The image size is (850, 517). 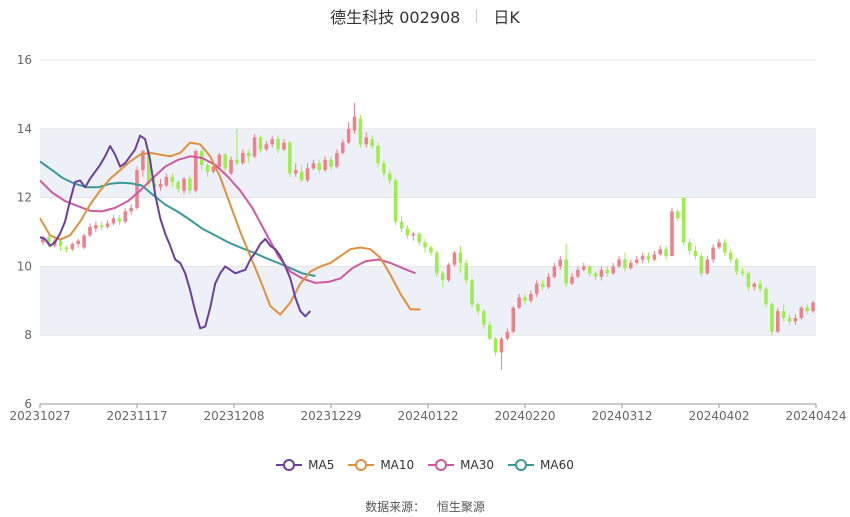 I want to click on legend-label-ma10: MA10, so click(x=397, y=465).